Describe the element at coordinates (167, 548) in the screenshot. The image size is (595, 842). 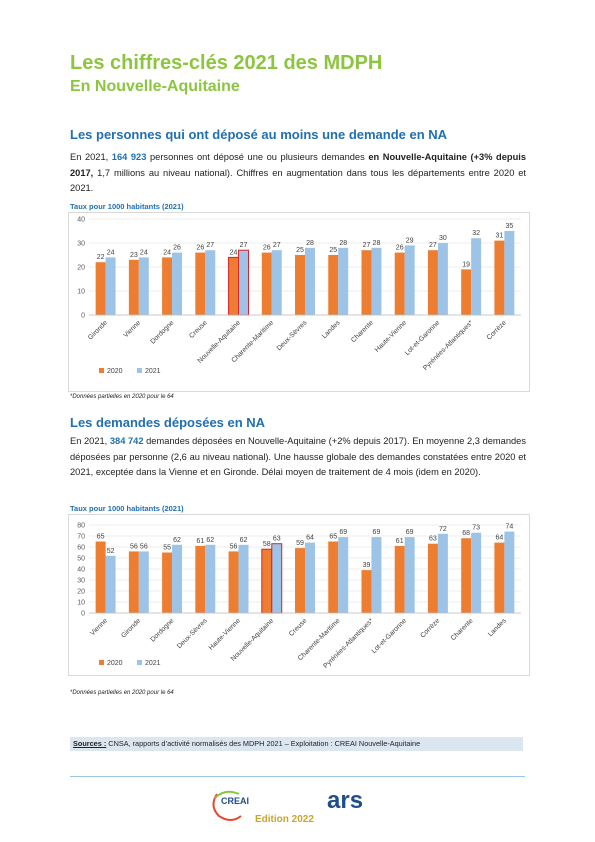
I see `data-label: 55` at that location.